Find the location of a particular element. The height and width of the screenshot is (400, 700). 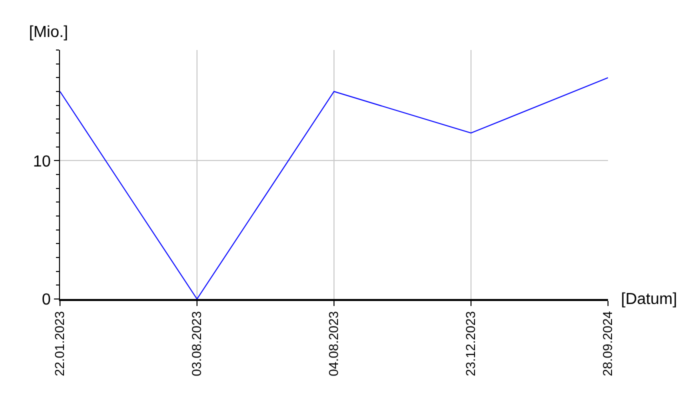

y-tick-label: 10 is located at coordinates (42, 161).